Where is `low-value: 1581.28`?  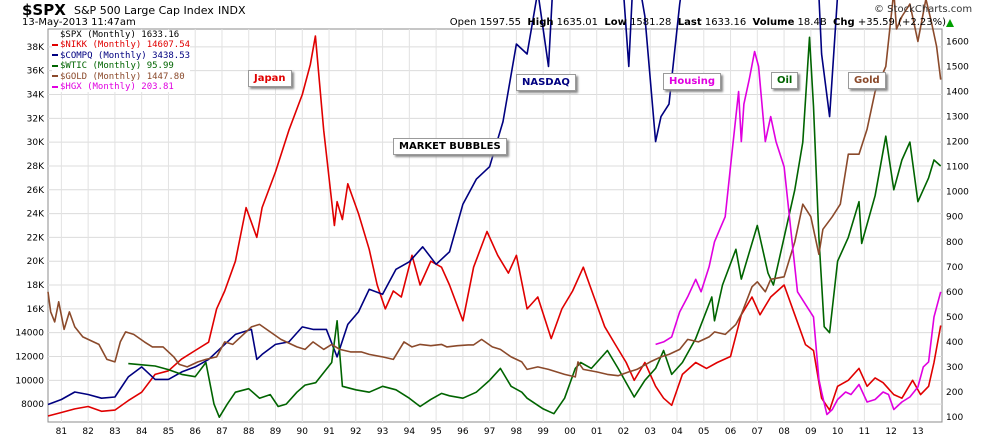 low-value: 1581.28 is located at coordinates (651, 22).